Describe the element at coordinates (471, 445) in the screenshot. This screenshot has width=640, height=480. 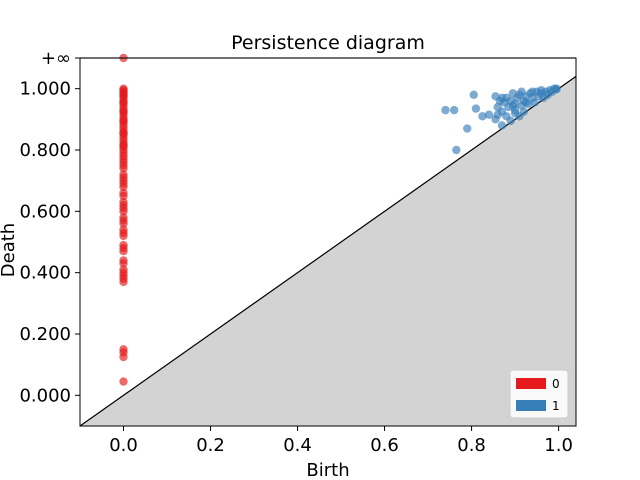
I see `x-tick-label: 0.8` at that location.